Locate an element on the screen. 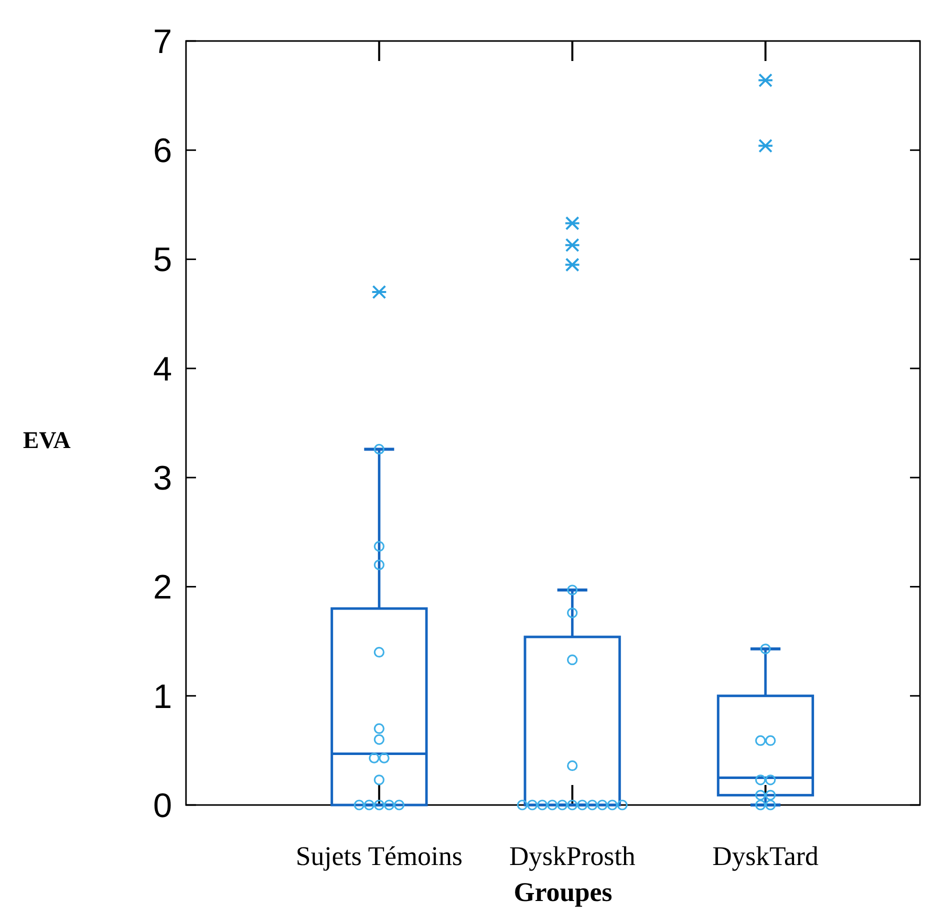 The image size is (937, 924). y-tick-label: 4 is located at coordinates (162, 369).